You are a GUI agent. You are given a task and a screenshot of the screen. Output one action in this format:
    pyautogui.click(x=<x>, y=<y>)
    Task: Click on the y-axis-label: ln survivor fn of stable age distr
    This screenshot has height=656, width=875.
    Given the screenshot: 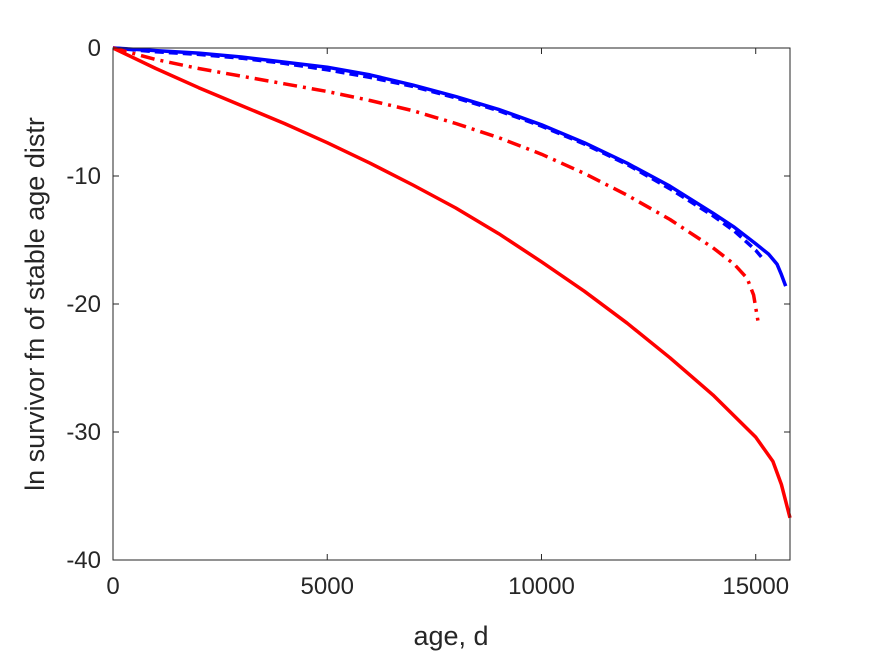 What is the action you would take?
    pyautogui.click(x=35, y=304)
    